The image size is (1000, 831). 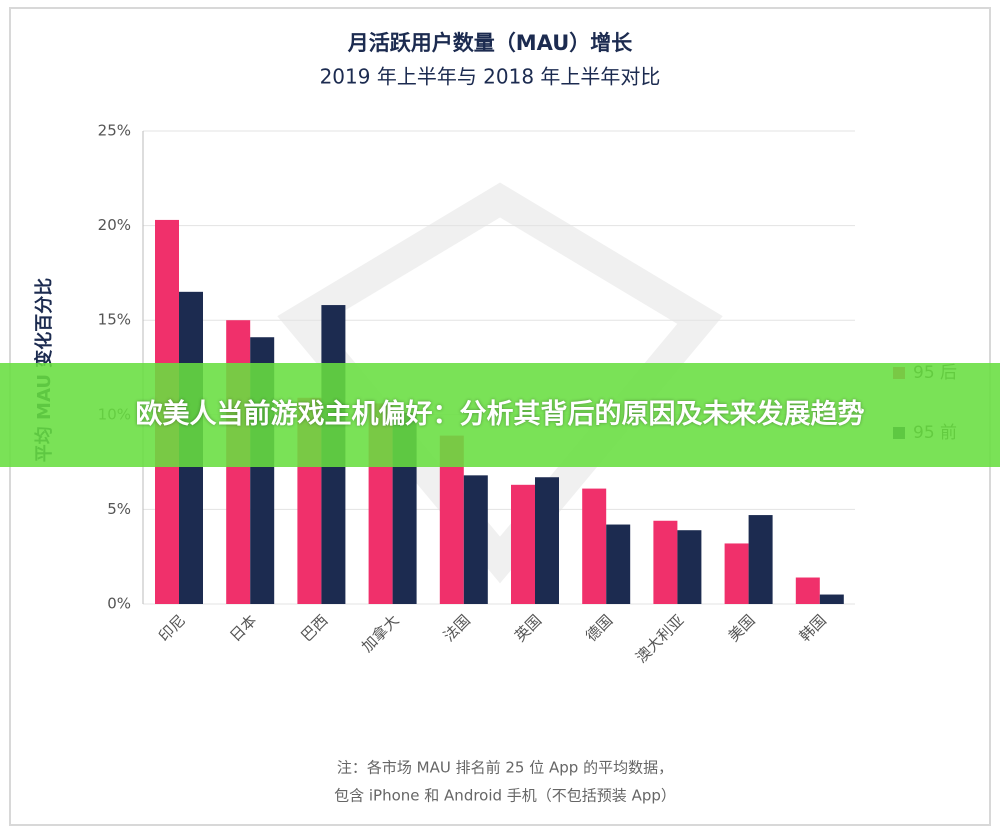 I want to click on y-tick-label: 15%, so click(x=114, y=320).